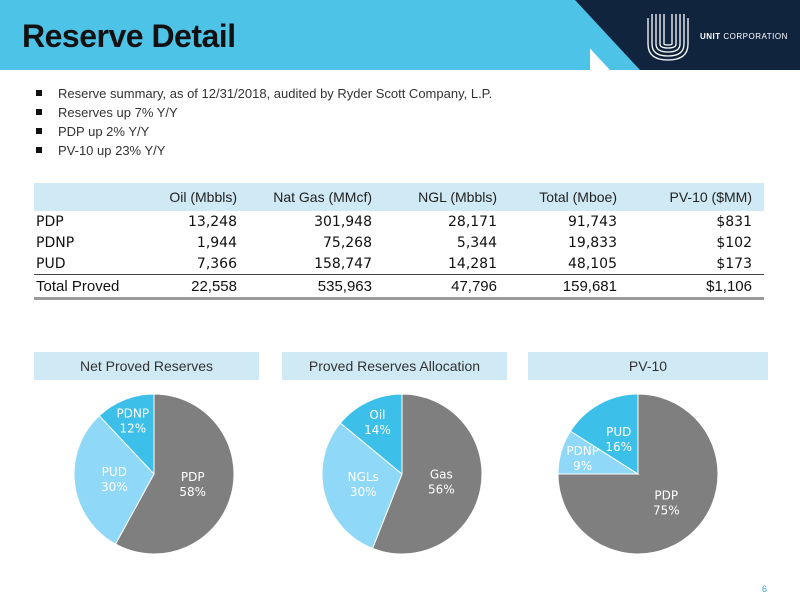 The width and height of the screenshot is (800, 600). I want to click on table-cell: 13,248, so click(212, 221).